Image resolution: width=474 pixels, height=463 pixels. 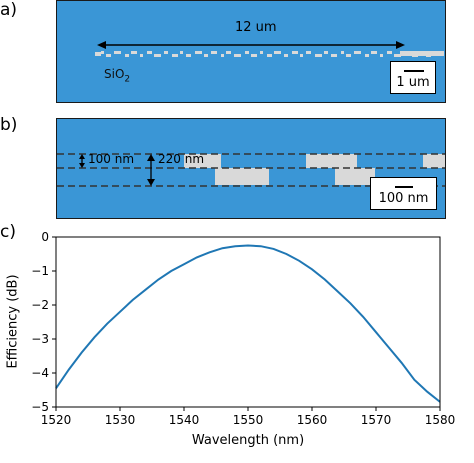 I want to click on panel-a-scale-bar, so click(x=414, y=71).